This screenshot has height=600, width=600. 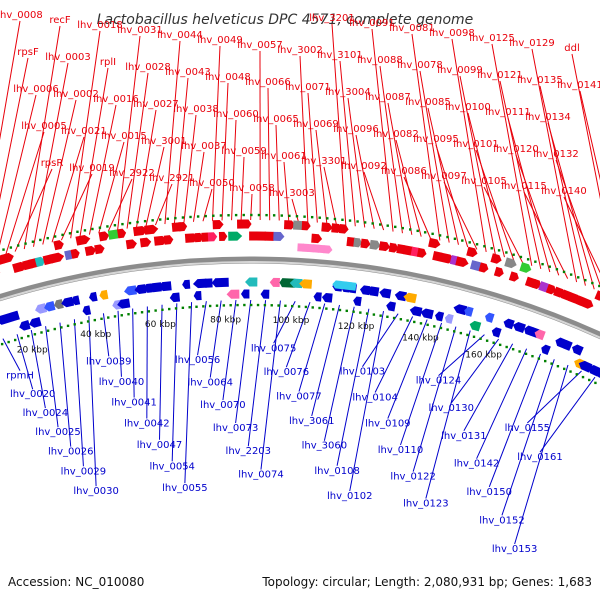 I want to click on reverse-gene-label: lhv_0123, so click(x=425, y=504).